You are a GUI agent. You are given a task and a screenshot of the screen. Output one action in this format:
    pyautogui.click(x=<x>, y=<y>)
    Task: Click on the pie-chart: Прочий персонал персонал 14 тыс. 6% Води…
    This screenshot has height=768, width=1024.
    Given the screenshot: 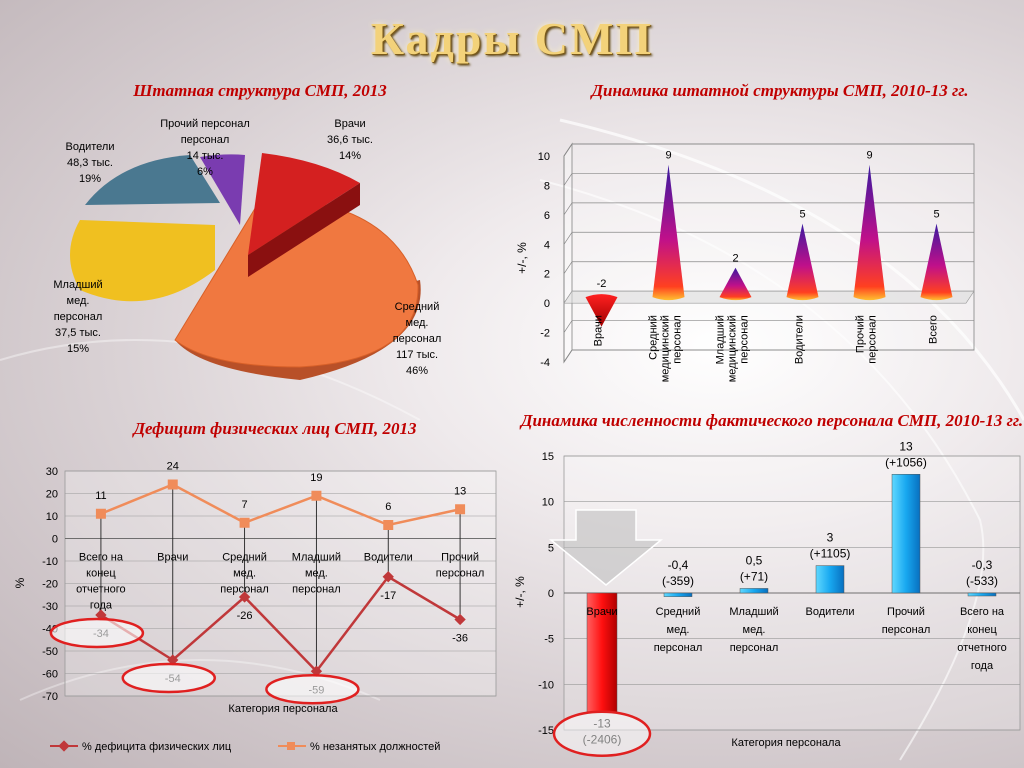 What is the action you would take?
    pyautogui.click(x=247, y=249)
    